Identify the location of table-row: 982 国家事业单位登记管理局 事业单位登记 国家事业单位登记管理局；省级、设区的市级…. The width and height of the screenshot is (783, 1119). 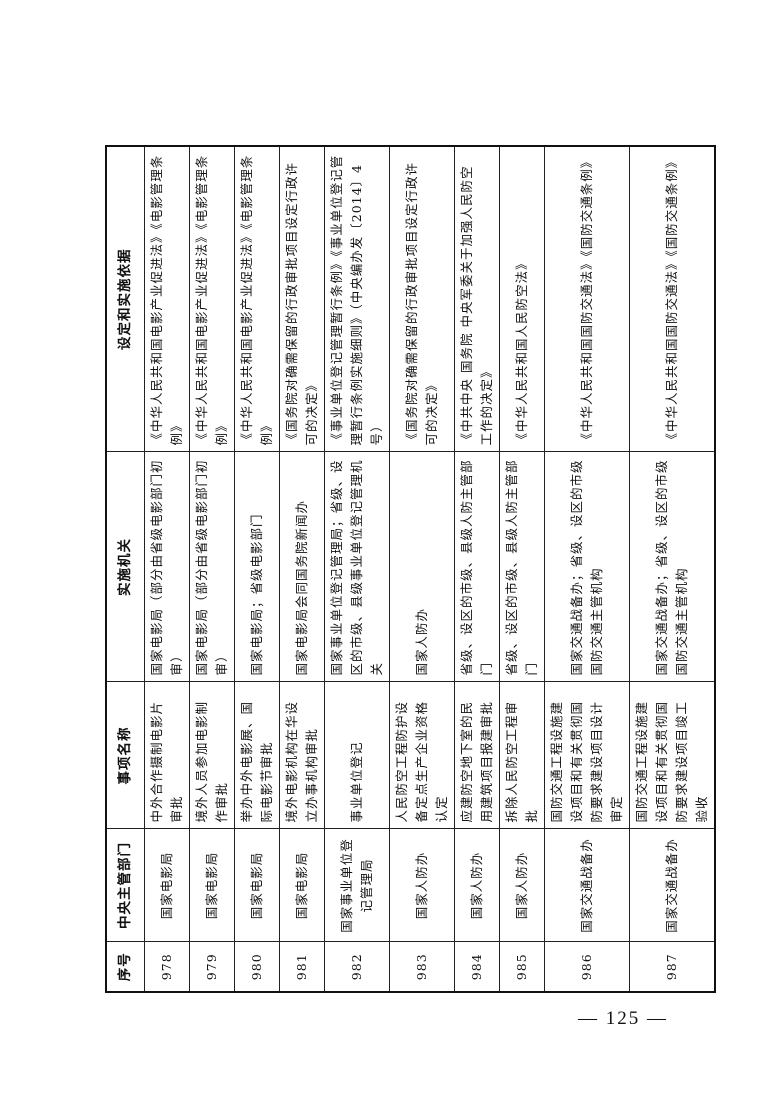
(356, 569).